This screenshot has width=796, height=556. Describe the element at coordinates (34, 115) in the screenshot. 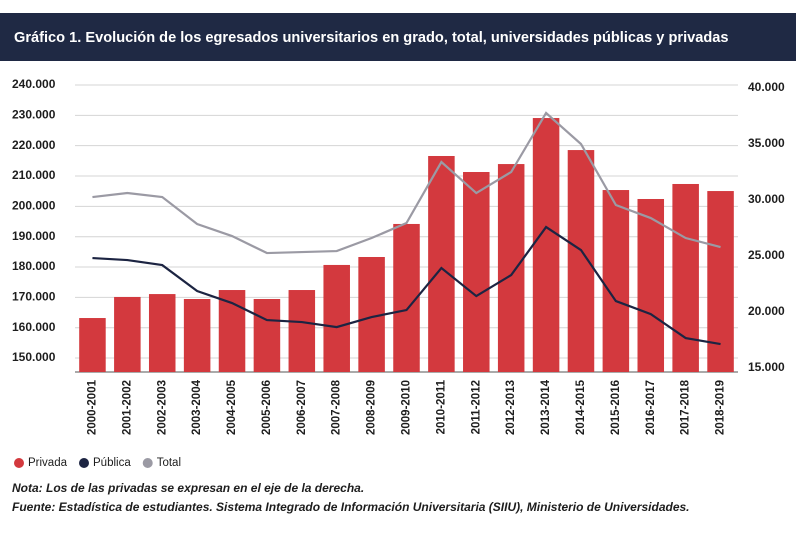

I see `y-tick-label: 230.000` at that location.